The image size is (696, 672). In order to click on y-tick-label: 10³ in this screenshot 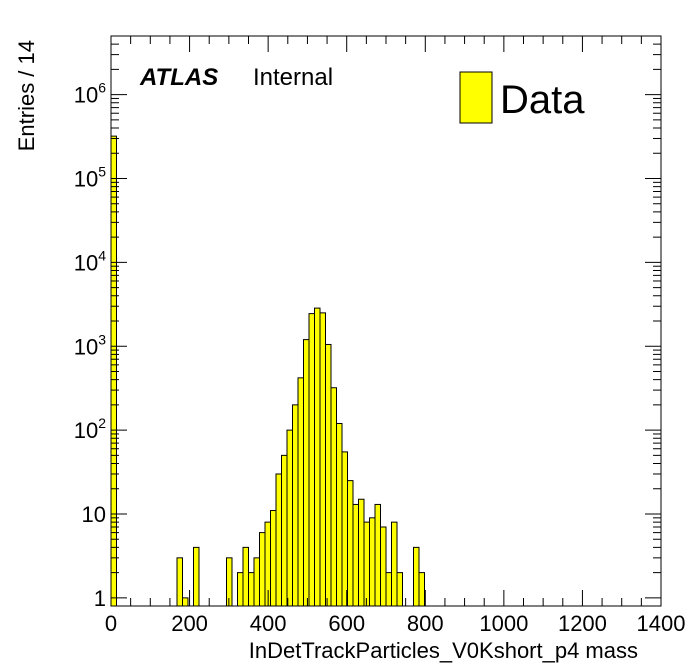, I will do `click(90, 345)`.